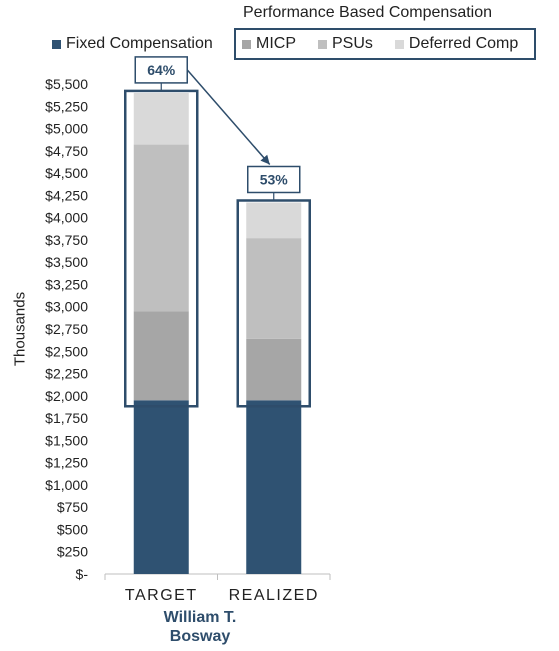 The height and width of the screenshot is (651, 559). What do you see at coordinates (66, 307) in the screenshot?
I see `y-tick-label: $3,000` at bounding box center [66, 307].